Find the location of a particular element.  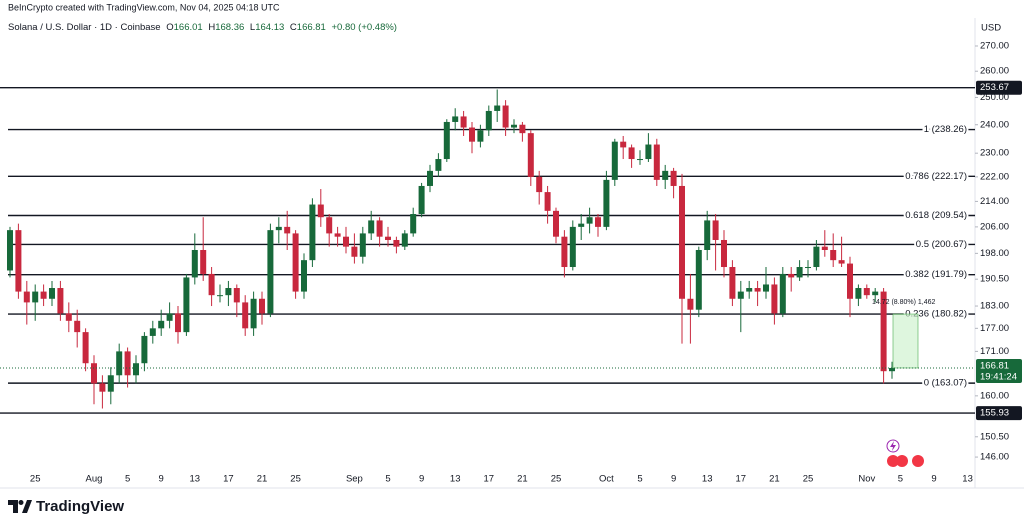

y-tick-label: 146.00 is located at coordinates (994, 457).